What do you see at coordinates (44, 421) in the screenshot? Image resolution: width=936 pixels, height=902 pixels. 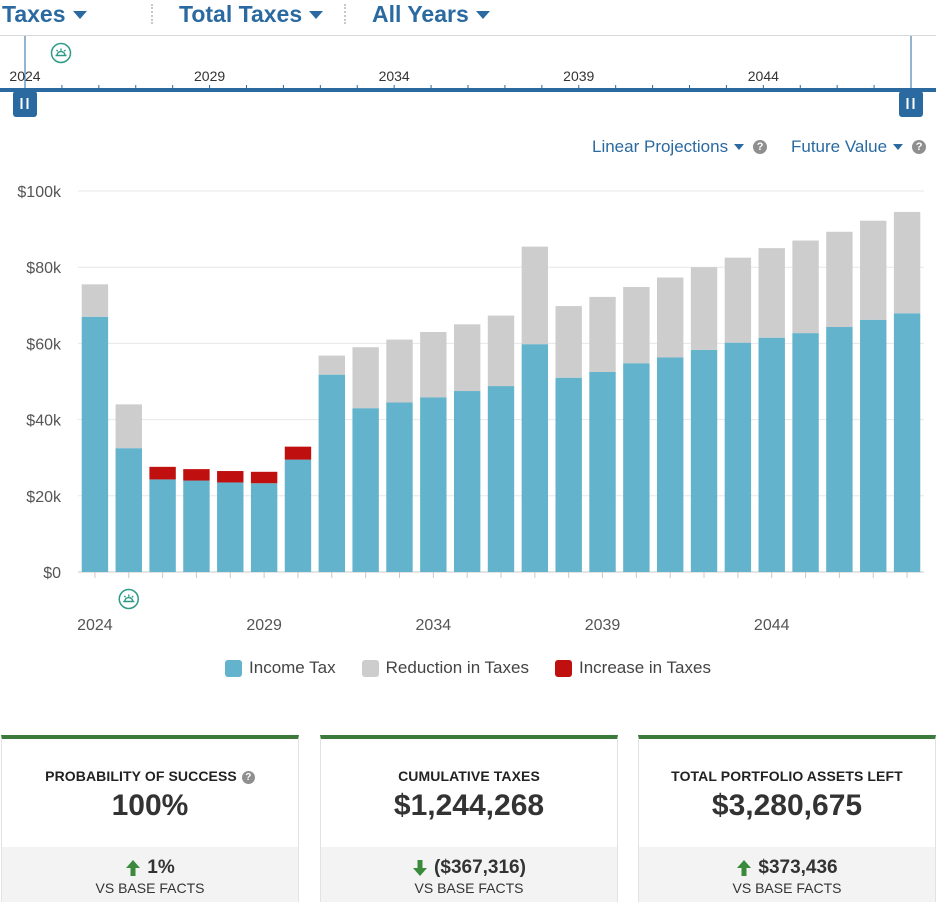 I see `y-tick-label: $40k` at bounding box center [44, 421].